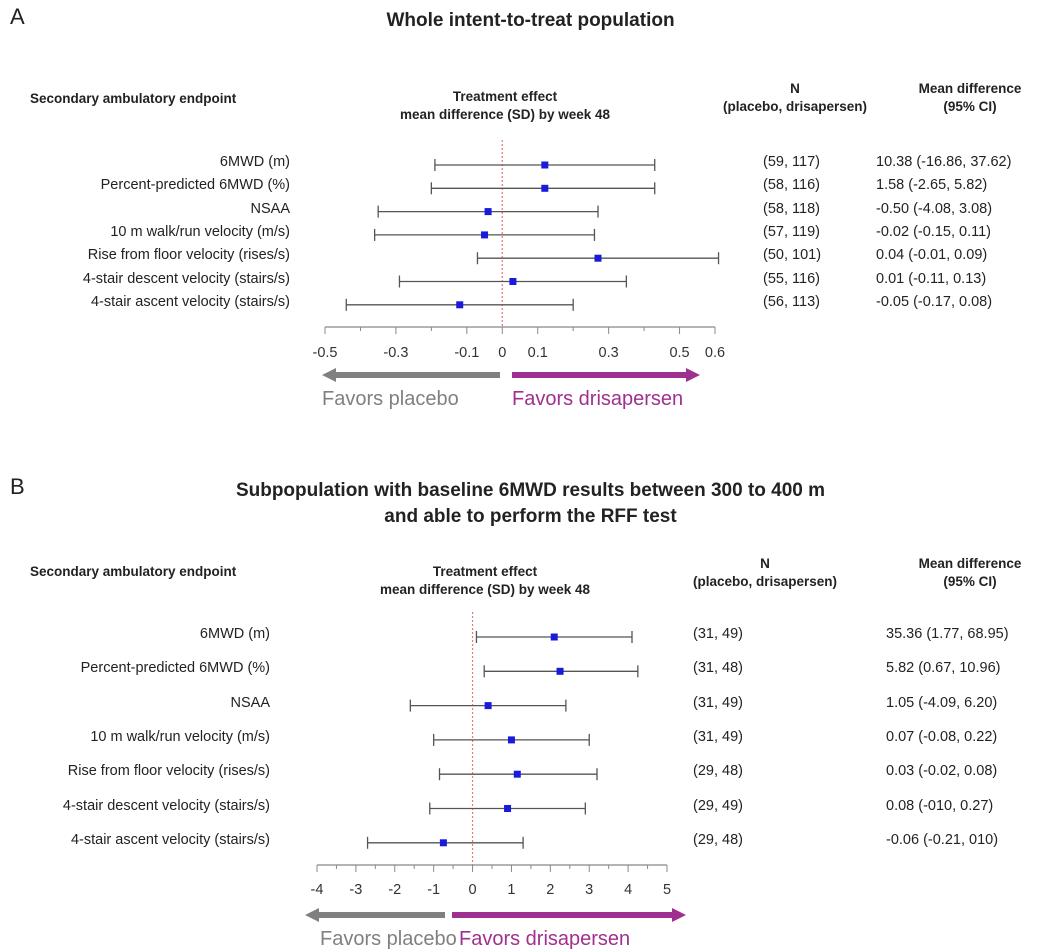 The width and height of the screenshot is (1061, 951). Describe the element at coordinates (942, 771) in the screenshot. I see `mean-difference-value: 0.03 (-0.02, 0.08)` at that location.